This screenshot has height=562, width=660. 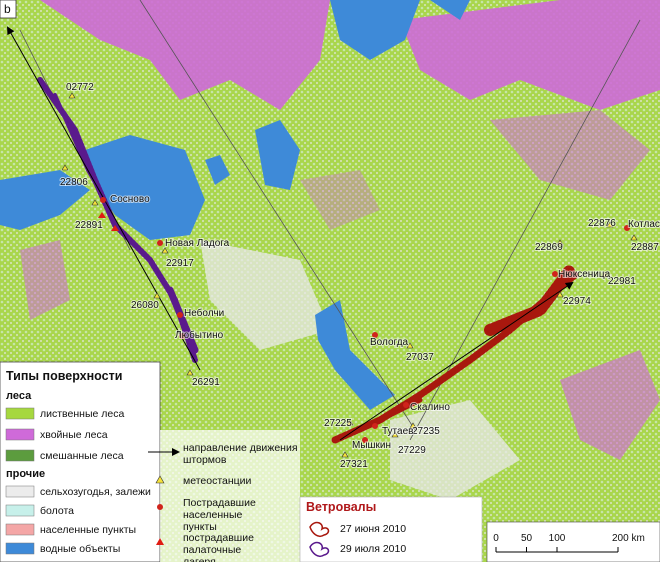 I want to click on windfall-legend-label: 29 июля 2010, so click(x=373, y=549).